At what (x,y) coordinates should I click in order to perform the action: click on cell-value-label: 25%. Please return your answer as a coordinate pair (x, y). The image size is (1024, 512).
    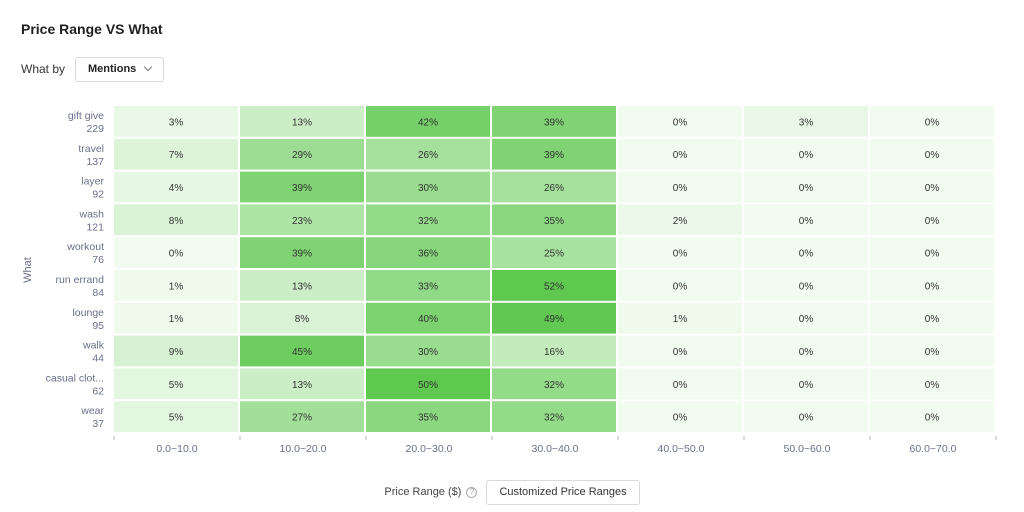
    Looking at the image, I should click on (554, 254).